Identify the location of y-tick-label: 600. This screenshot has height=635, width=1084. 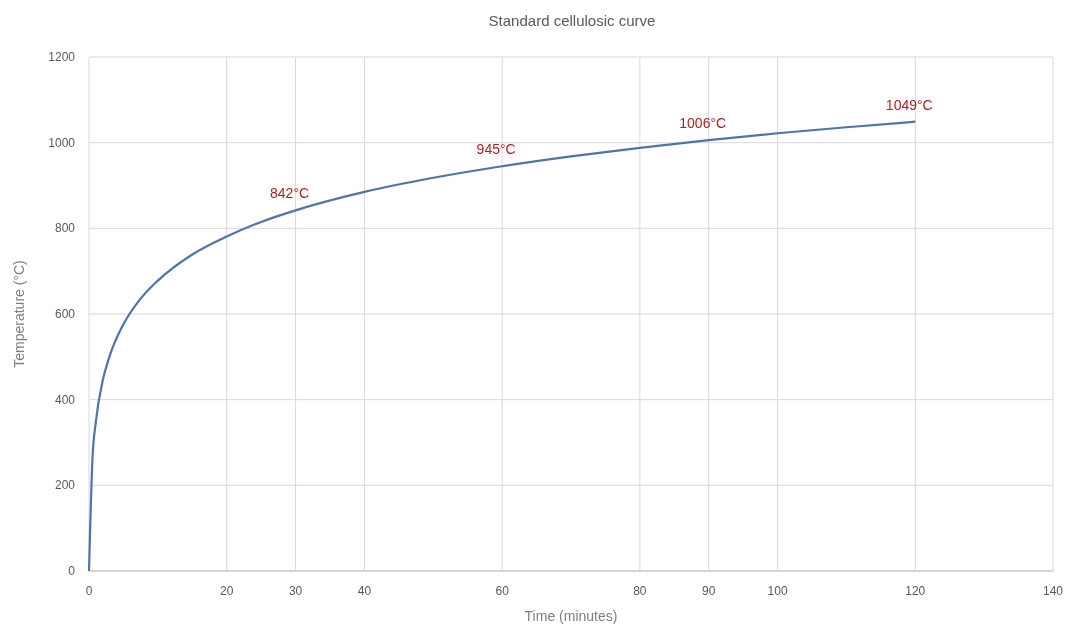
(65, 314).